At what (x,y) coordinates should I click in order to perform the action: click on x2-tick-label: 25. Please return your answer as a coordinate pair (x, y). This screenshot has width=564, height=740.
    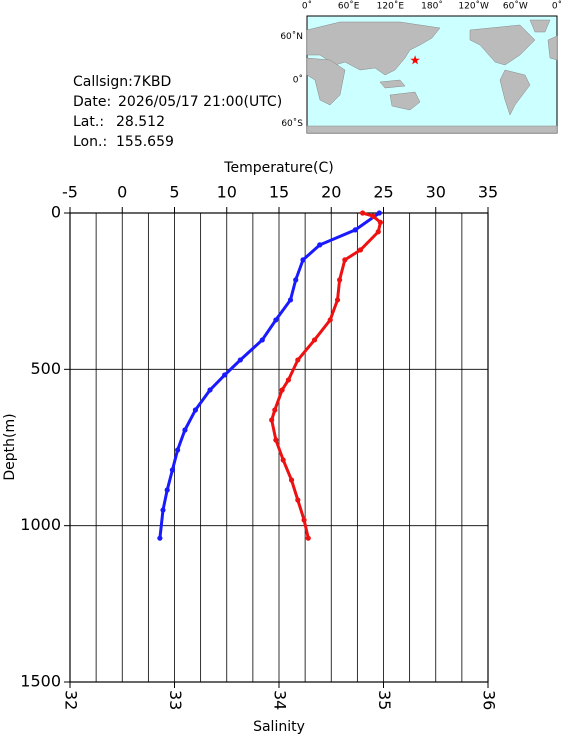
    Looking at the image, I should click on (383, 192).